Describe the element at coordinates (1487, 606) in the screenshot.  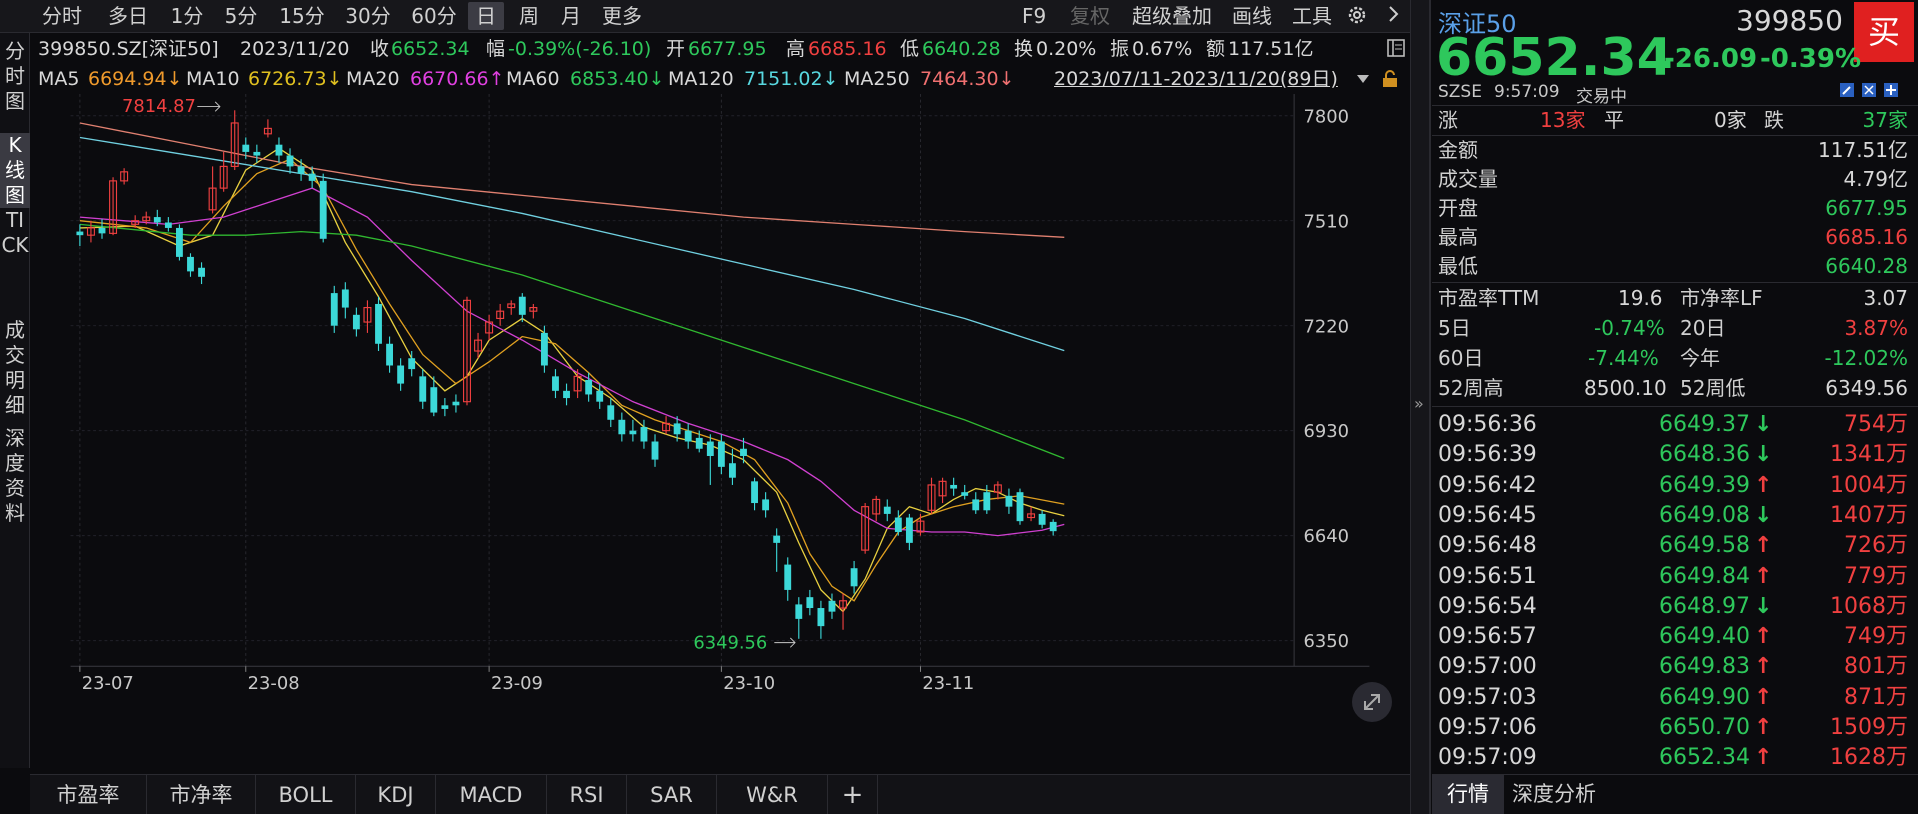
I see `tick-time: 09:56:54` at that location.